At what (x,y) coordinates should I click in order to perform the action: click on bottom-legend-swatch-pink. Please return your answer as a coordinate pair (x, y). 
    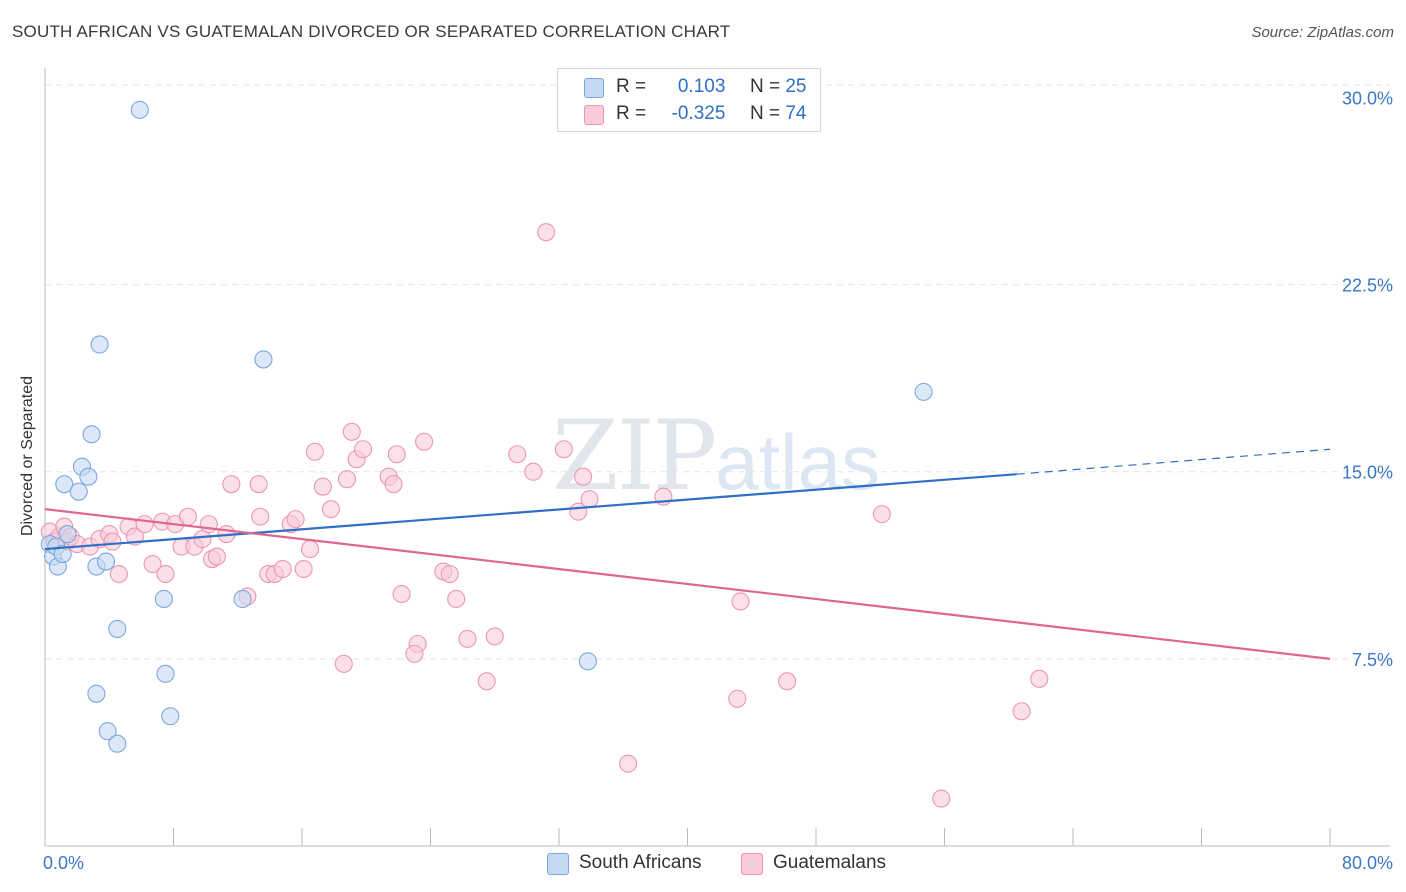
    Looking at the image, I should click on (752, 864).